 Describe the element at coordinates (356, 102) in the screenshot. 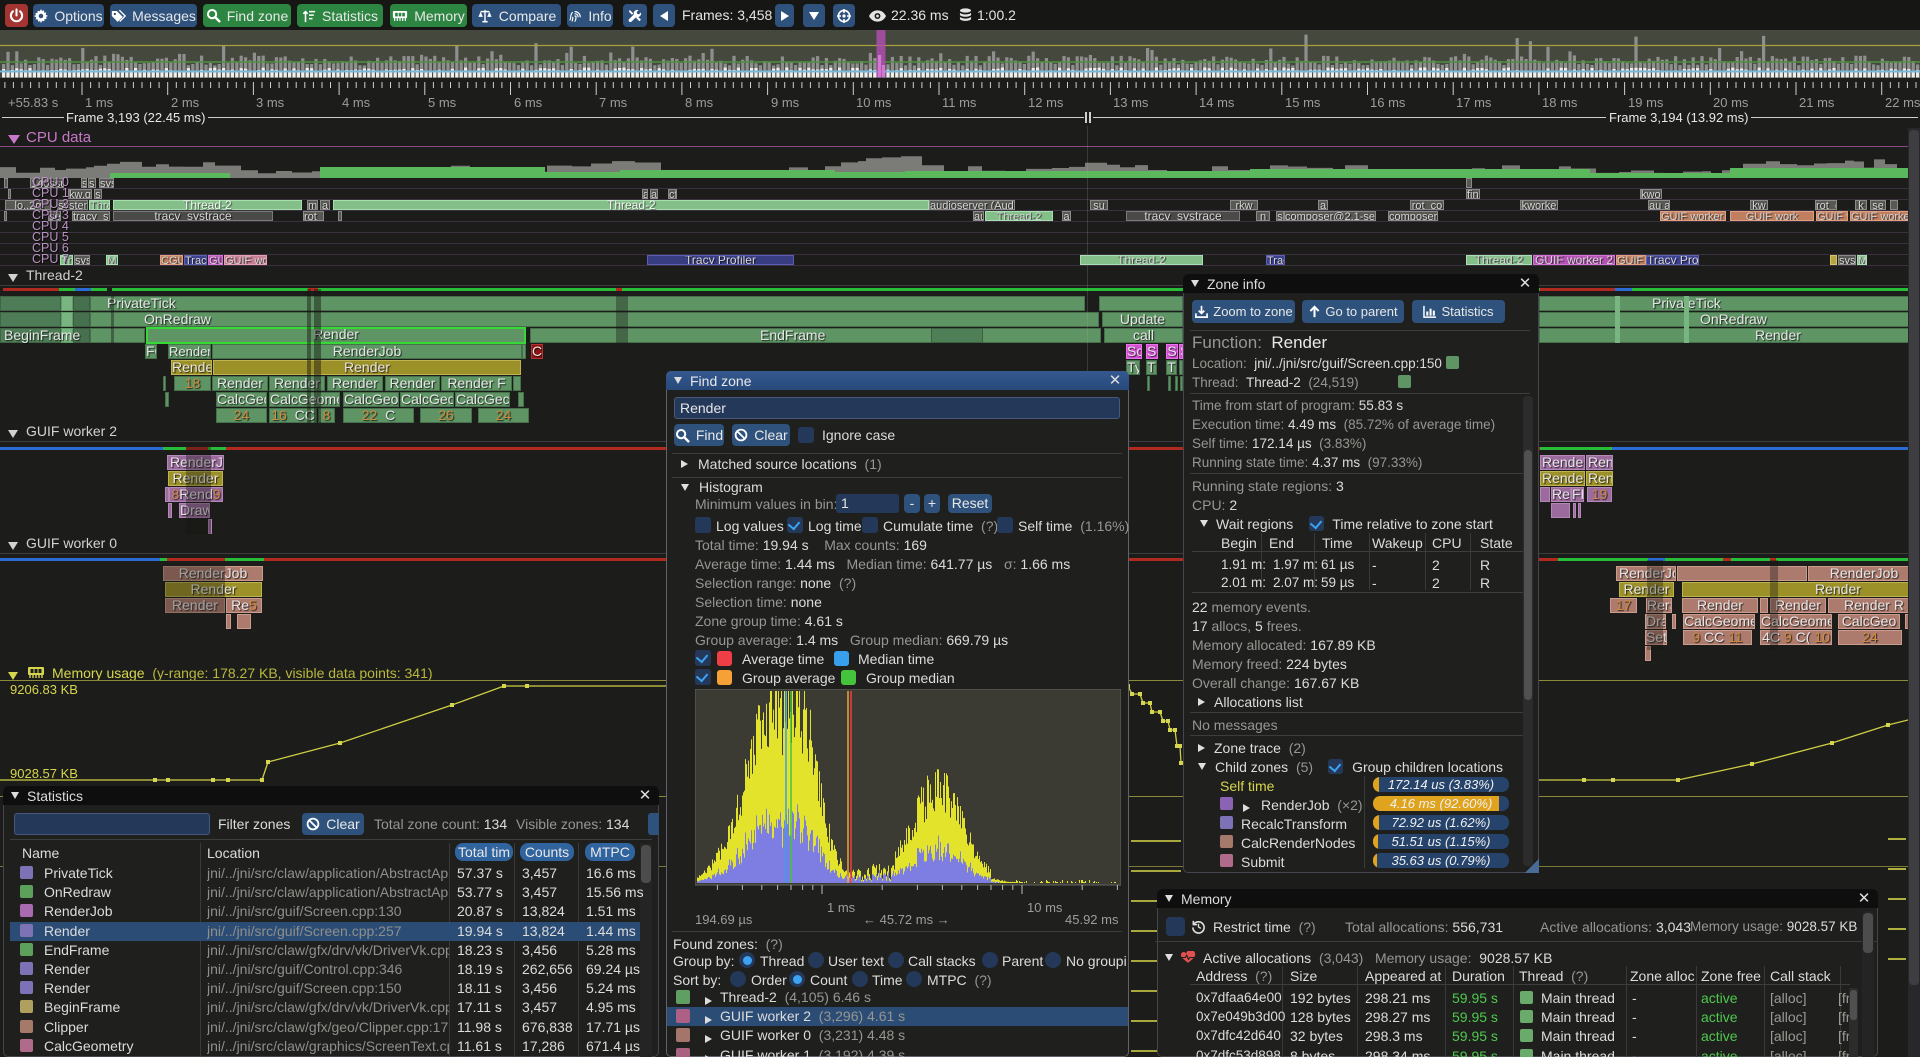

I see `svg-text: 4 ms` at that location.